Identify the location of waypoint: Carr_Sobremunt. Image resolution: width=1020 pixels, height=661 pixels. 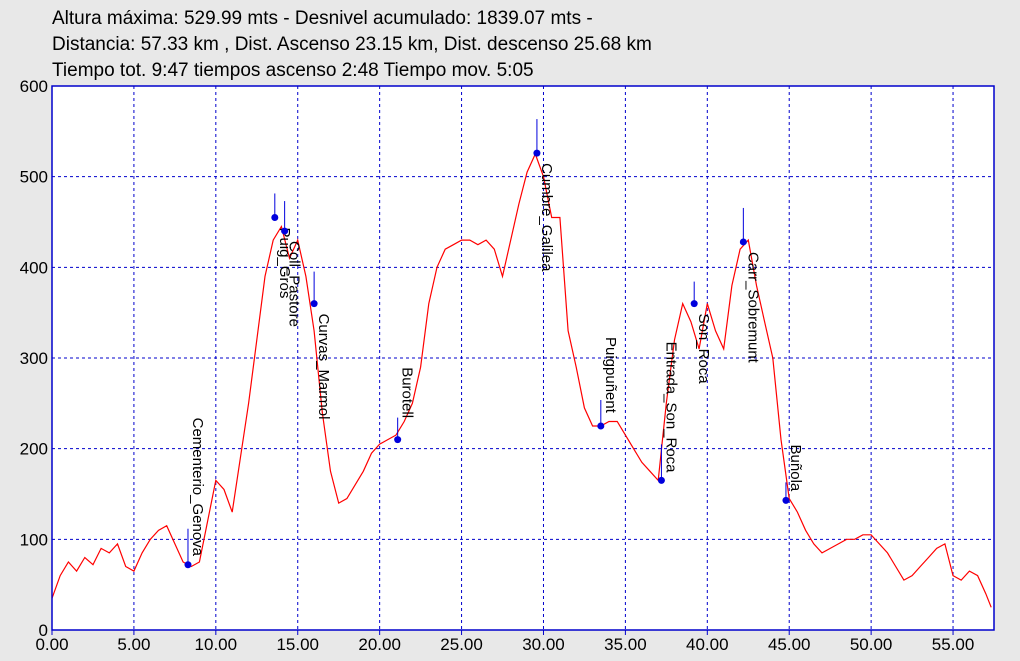
(750, 285).